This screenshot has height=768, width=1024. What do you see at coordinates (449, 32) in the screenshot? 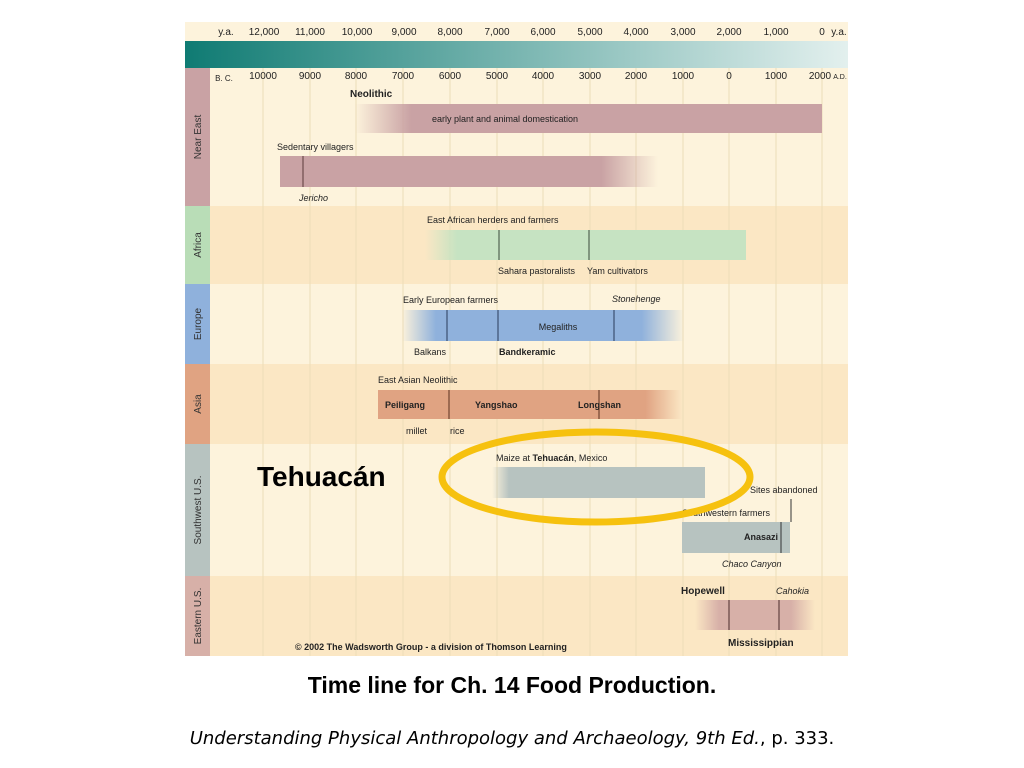
I see `ya-tick: 8,000` at bounding box center [449, 32].